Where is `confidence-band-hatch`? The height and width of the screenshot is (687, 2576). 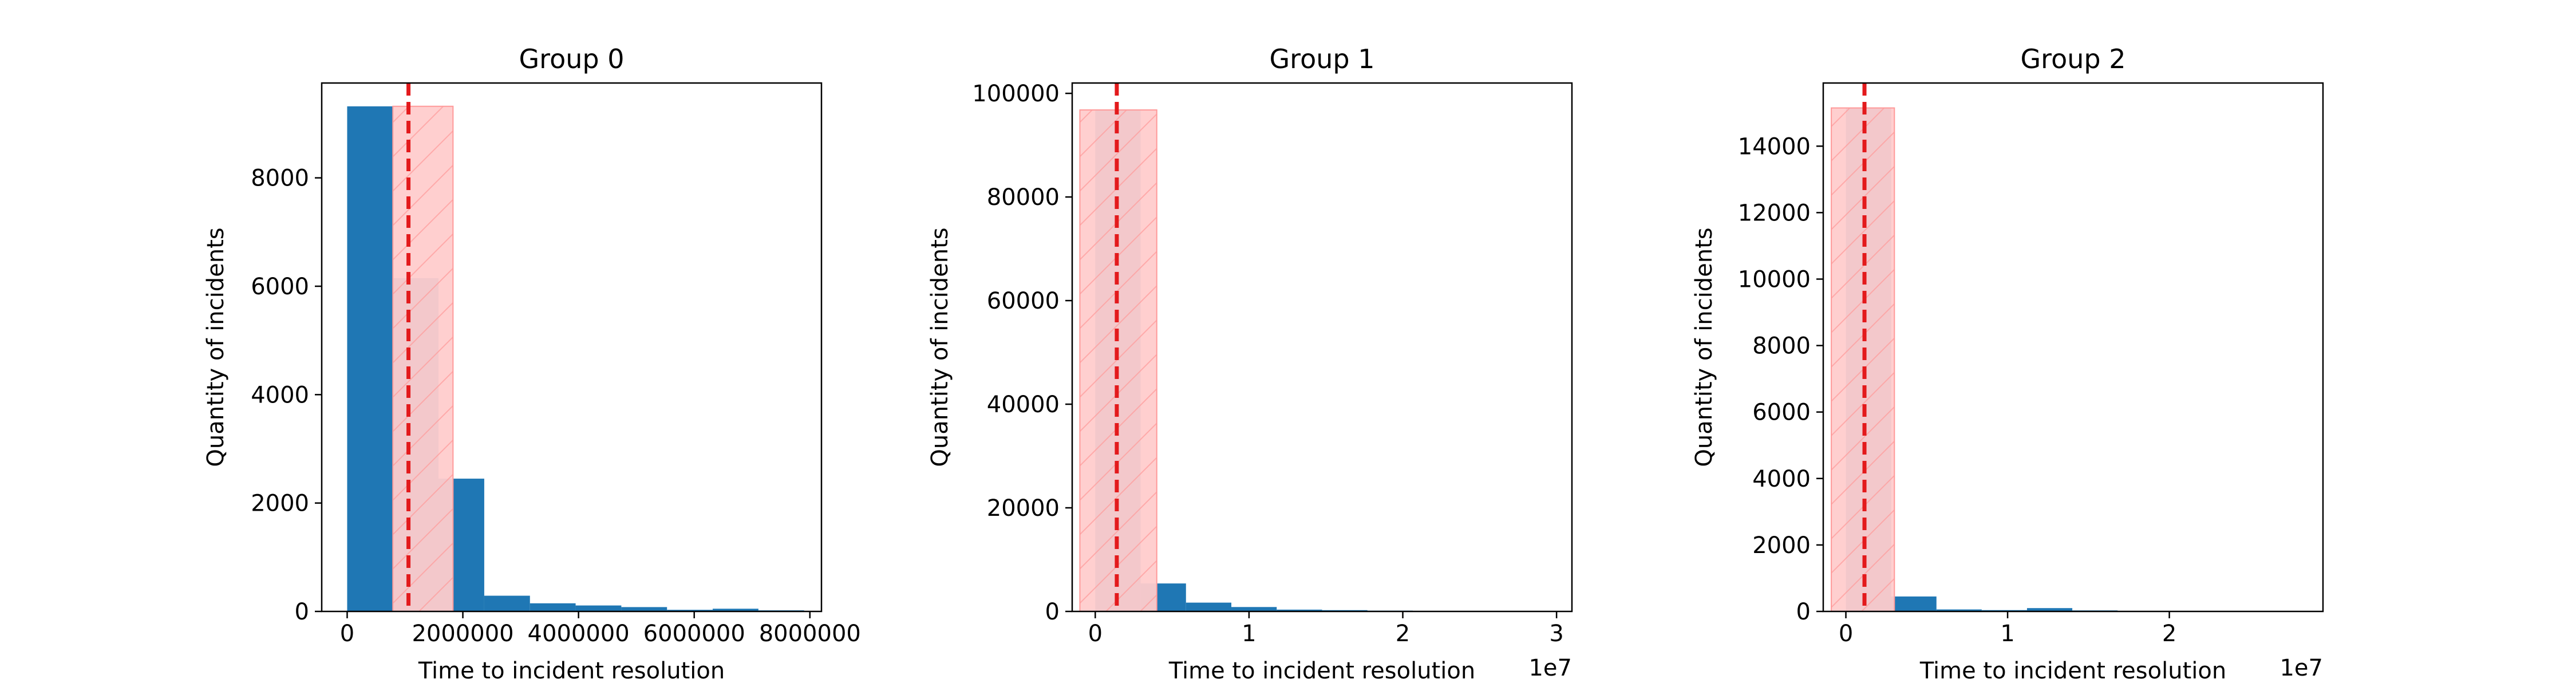 confidence-band-hatch is located at coordinates (423, 359).